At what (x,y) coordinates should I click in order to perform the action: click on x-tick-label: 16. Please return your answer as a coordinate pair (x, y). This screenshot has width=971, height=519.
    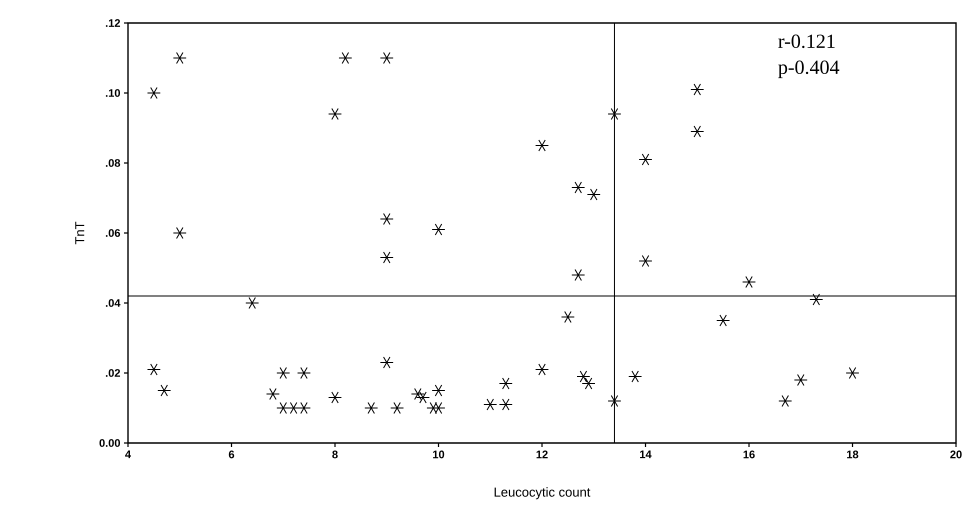
    Looking at the image, I should click on (749, 454).